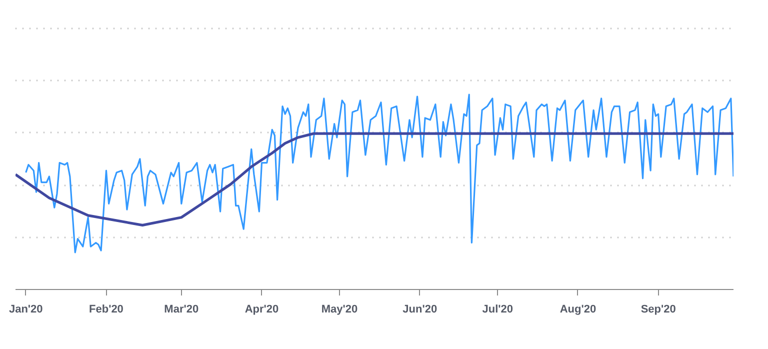 The image size is (768, 349). What do you see at coordinates (339, 310) in the screenshot?
I see `x-tick-label: May'20` at bounding box center [339, 310].